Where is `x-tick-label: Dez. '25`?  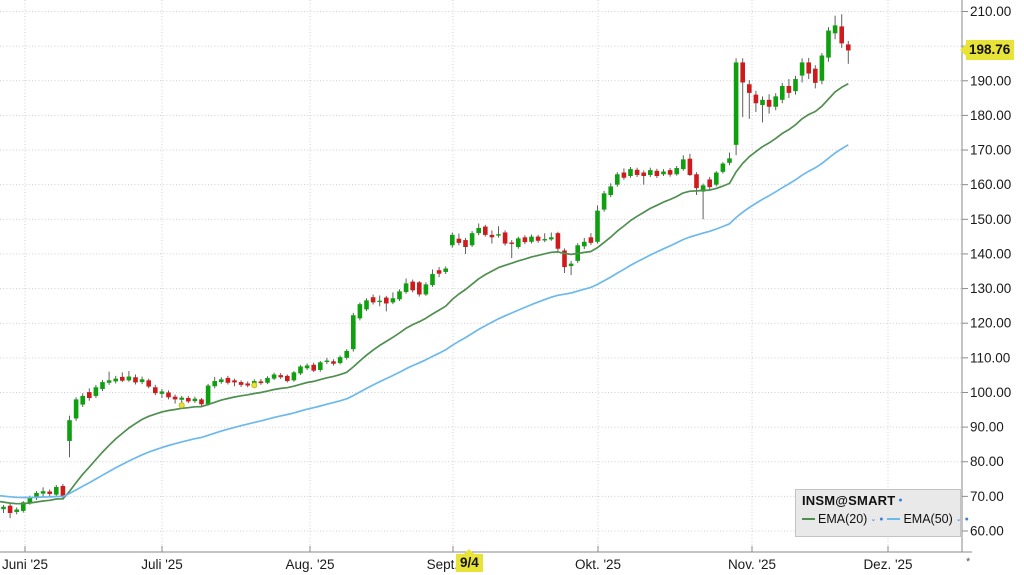
x-tick-label: Dez. '25 is located at coordinates (887, 564).